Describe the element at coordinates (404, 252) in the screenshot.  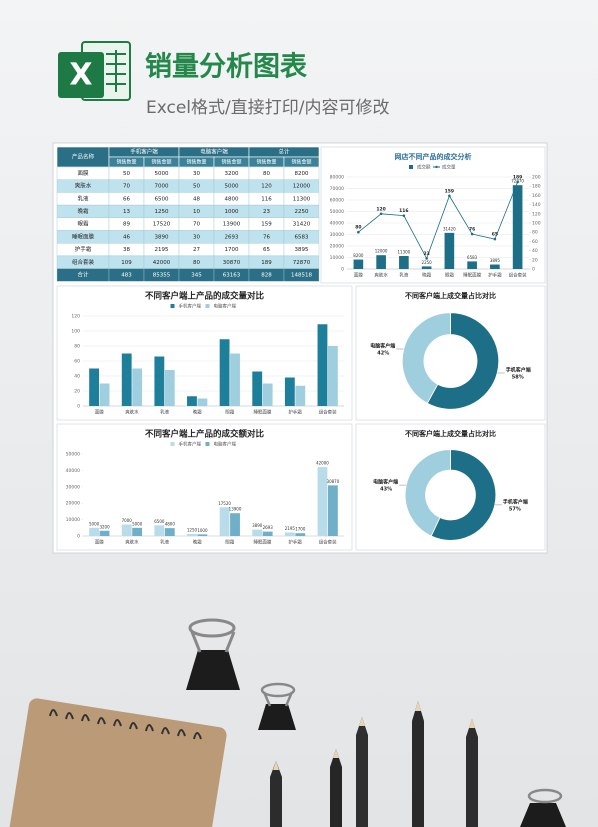
I see `data-label: 11300` at that location.